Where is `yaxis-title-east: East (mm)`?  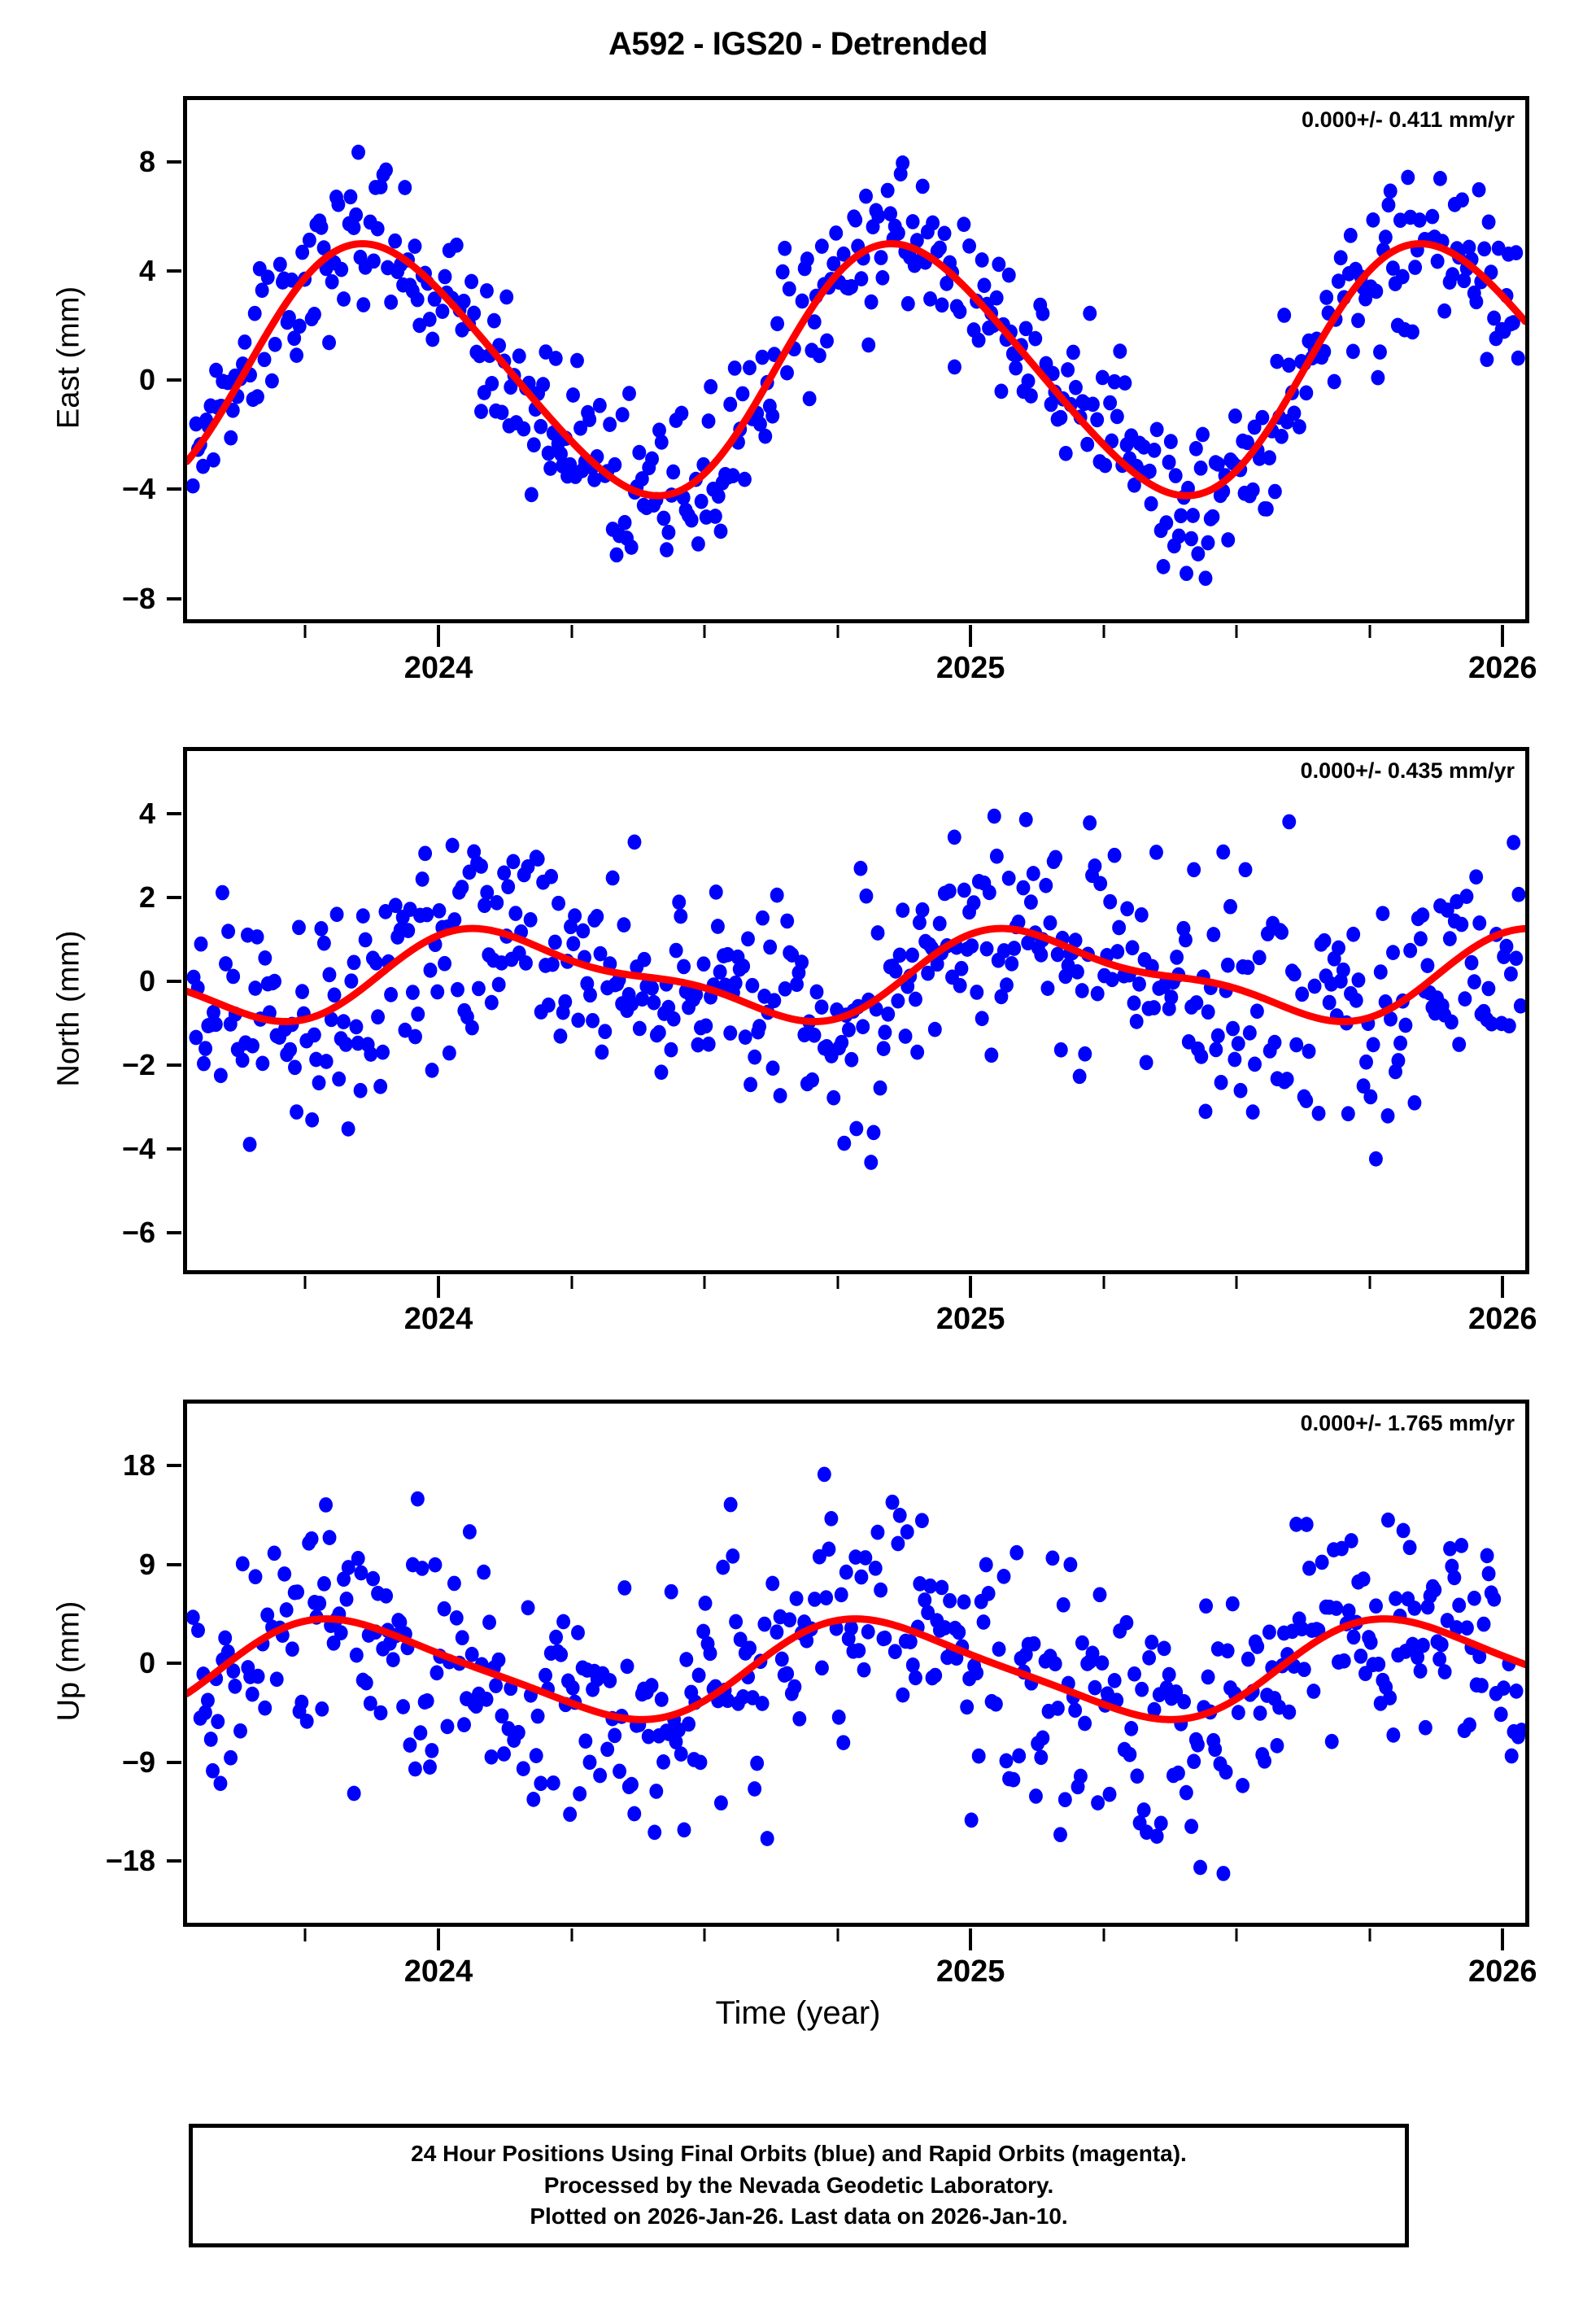 yaxis-title-east: East (mm) is located at coordinates (68, 358).